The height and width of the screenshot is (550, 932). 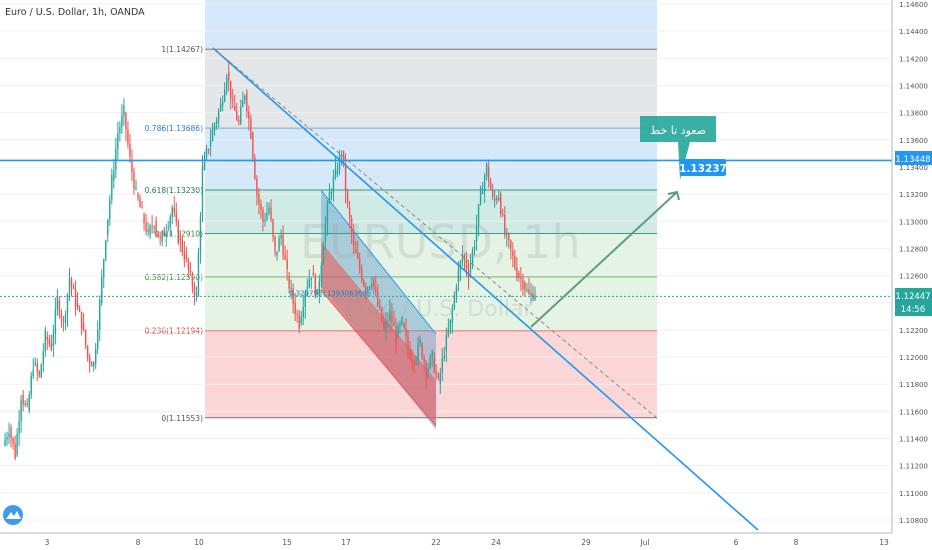 What do you see at coordinates (913, 168) in the screenshot?
I see `y-tick-label: 1.13400` at bounding box center [913, 168].